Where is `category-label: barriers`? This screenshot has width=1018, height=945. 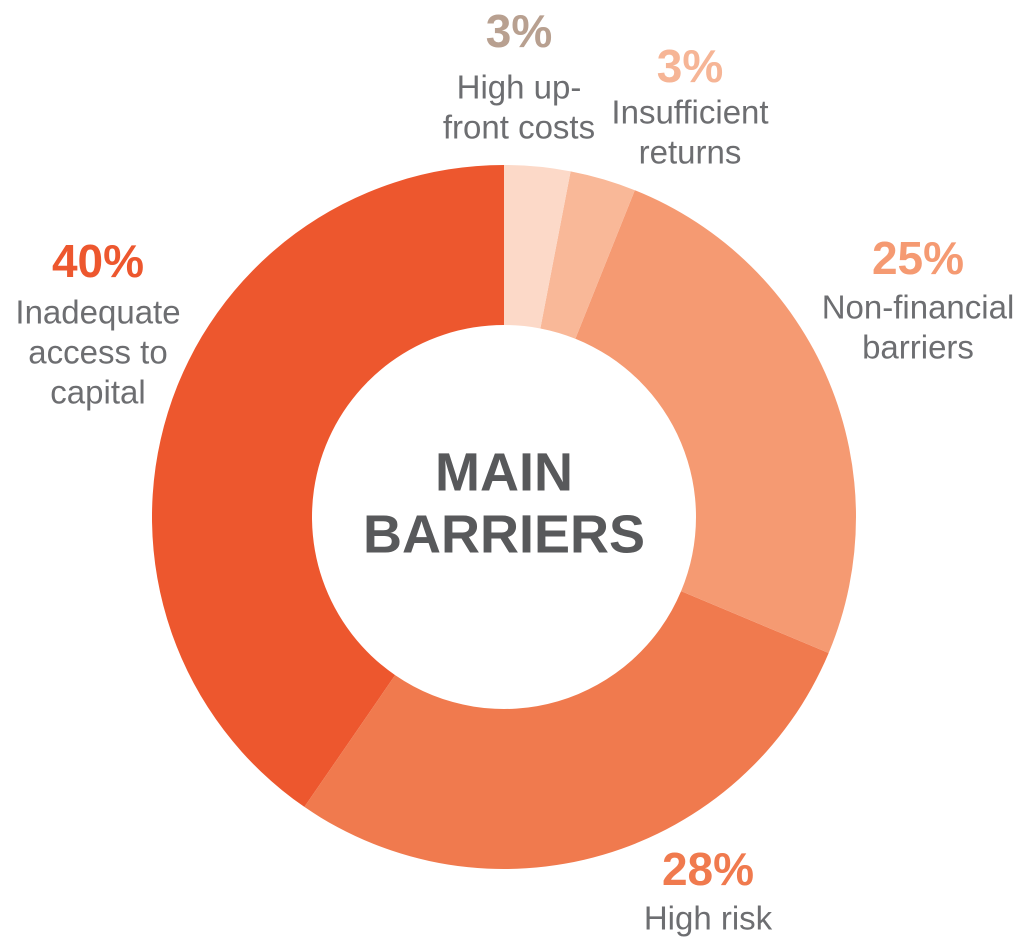 category-label: barriers is located at coordinates (918, 347).